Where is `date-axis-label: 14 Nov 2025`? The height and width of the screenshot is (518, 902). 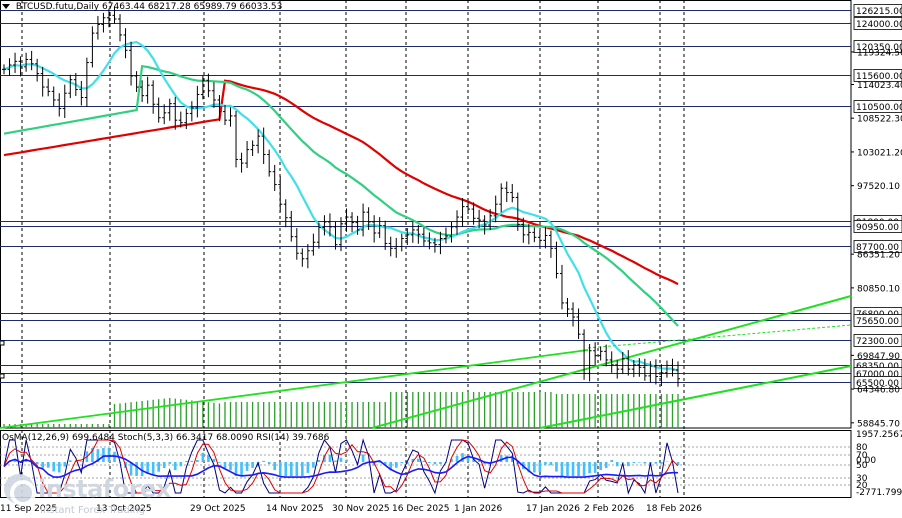
date-axis-label: 14 Nov 2025 is located at coordinates (295, 509).